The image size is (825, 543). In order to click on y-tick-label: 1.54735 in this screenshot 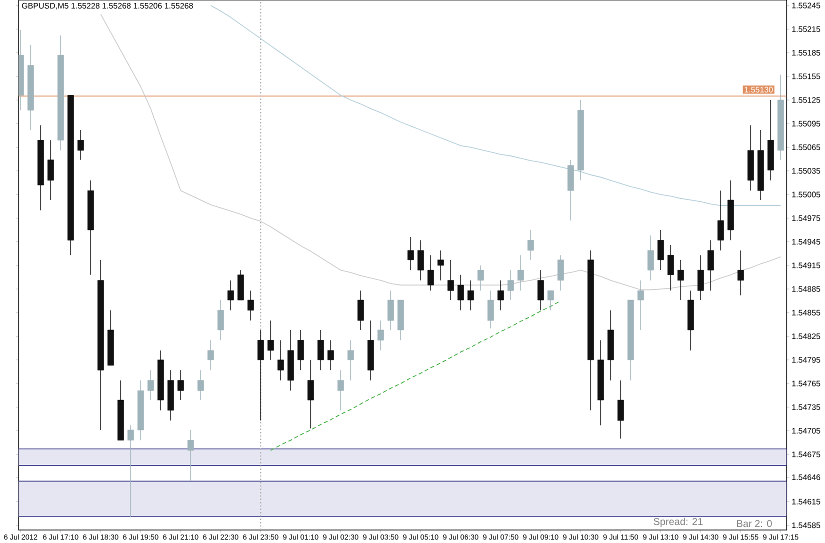, I will do `click(806, 407)`.